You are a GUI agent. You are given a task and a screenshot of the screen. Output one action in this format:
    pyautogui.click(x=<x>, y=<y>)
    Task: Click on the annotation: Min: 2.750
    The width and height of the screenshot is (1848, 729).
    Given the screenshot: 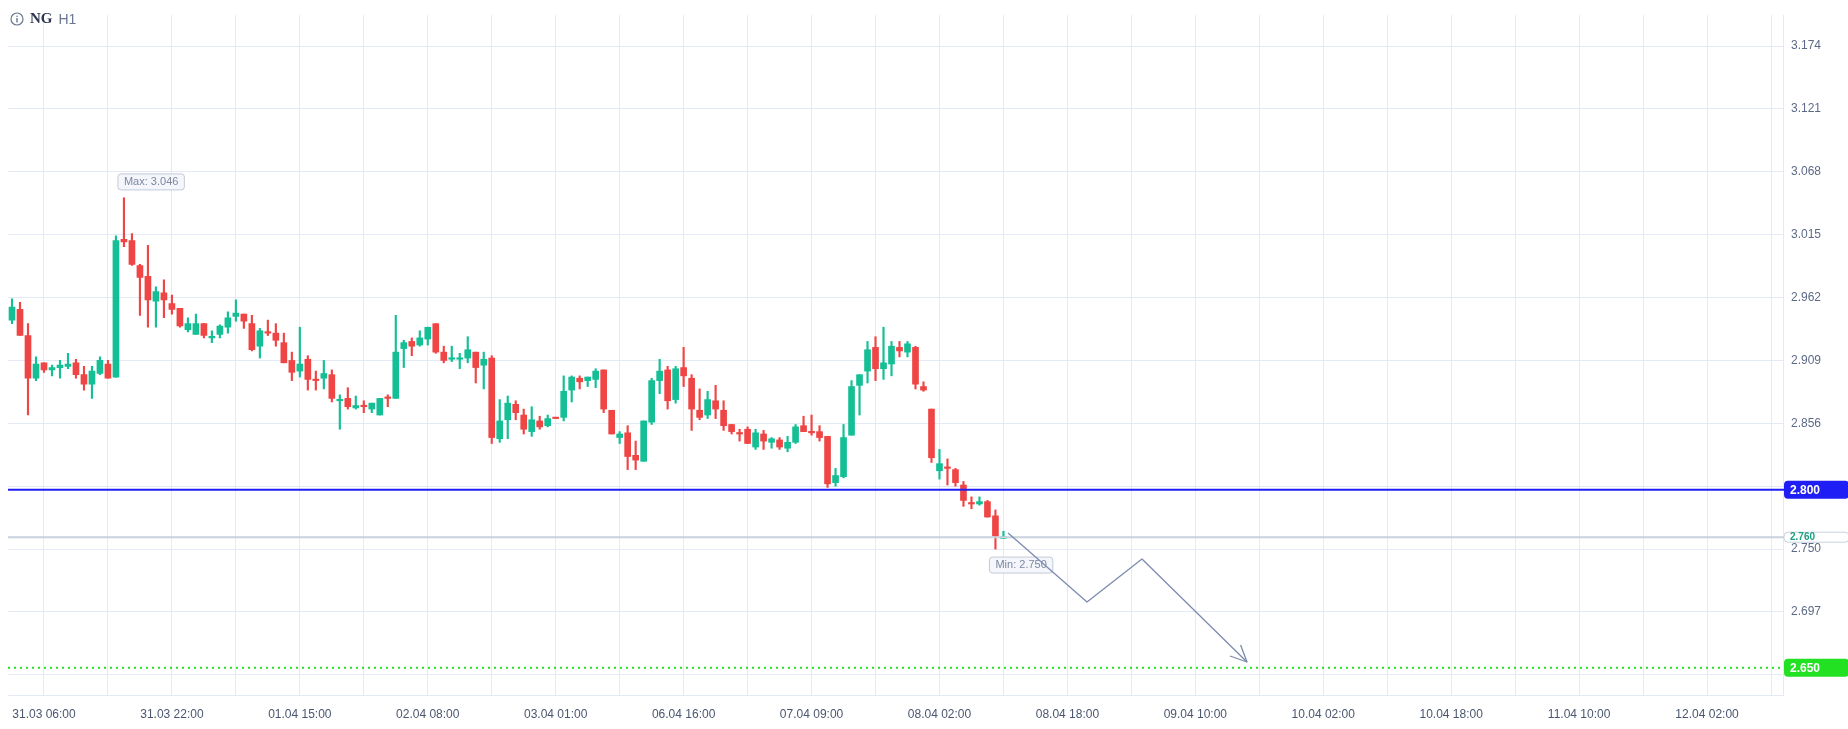 What is the action you would take?
    pyautogui.click(x=1021, y=564)
    